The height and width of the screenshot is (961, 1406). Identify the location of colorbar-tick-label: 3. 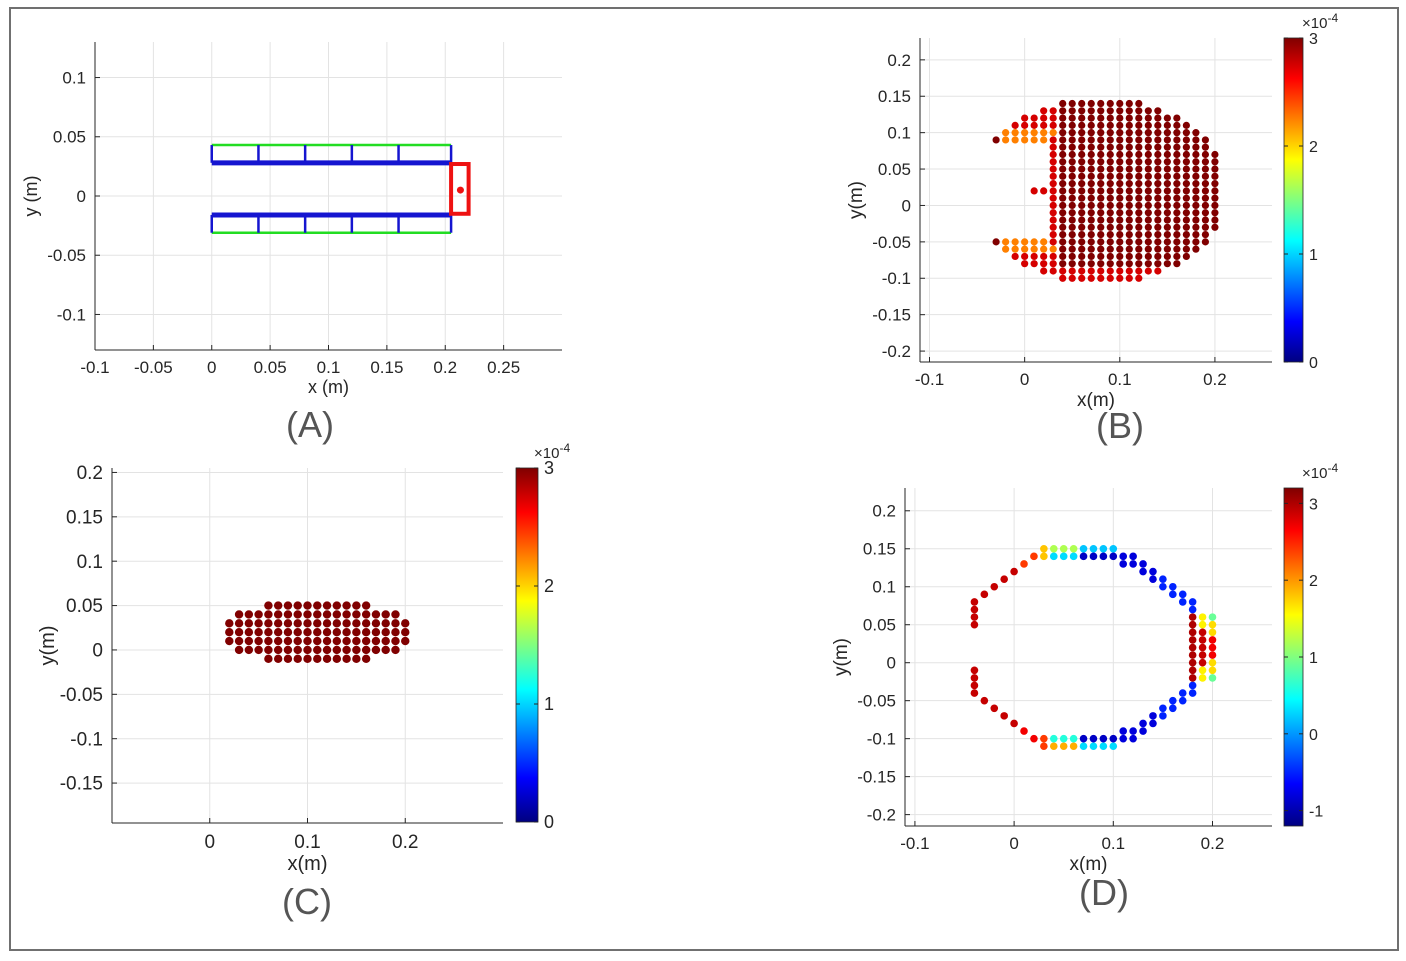
(549, 468).